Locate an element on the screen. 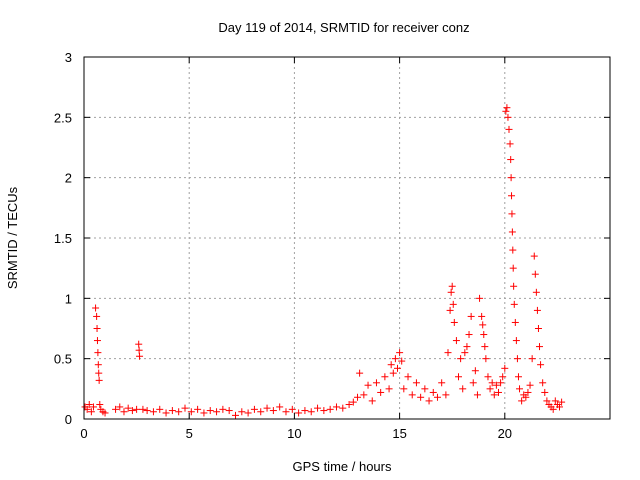 This screenshot has height=480, width=640. x-tick-label: 15 is located at coordinates (399, 433).